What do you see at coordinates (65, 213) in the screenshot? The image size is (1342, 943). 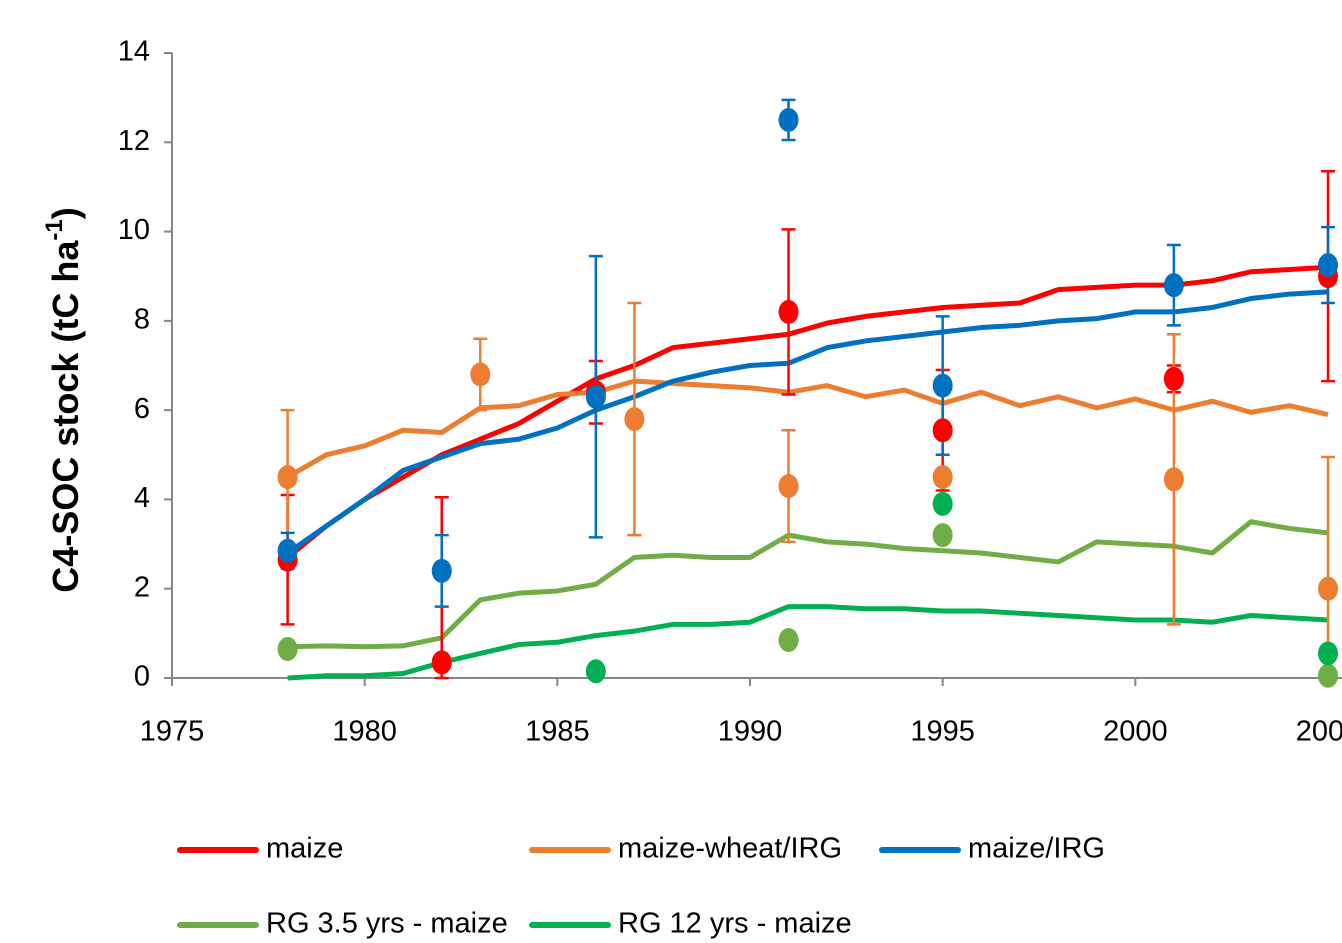 I see `y-label-end: )` at bounding box center [65, 213].